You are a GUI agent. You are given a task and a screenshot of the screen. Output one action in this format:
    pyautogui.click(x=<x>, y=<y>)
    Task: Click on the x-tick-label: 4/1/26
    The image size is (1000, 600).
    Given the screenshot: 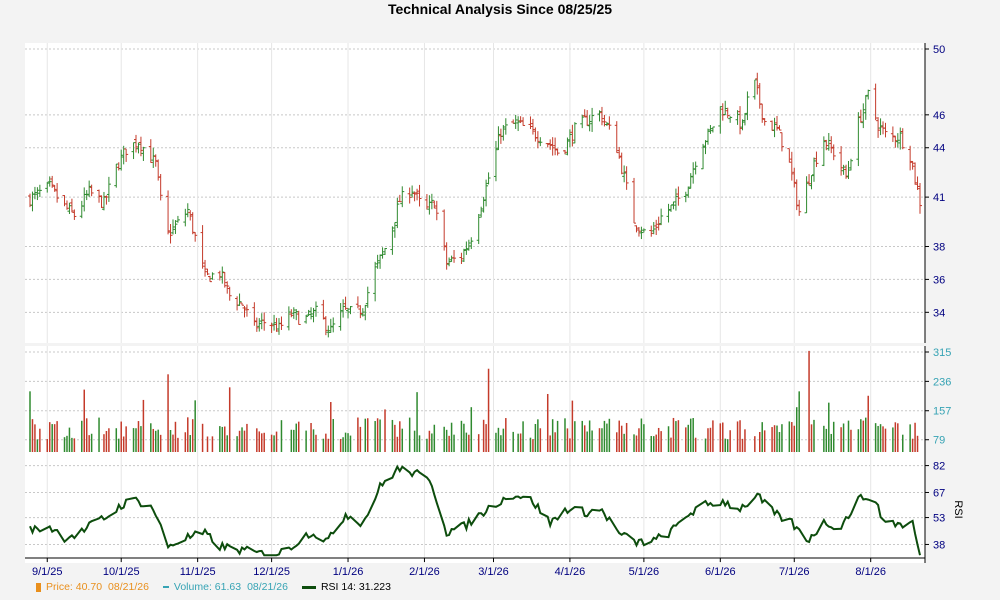 What is the action you would take?
    pyautogui.click(x=570, y=572)
    